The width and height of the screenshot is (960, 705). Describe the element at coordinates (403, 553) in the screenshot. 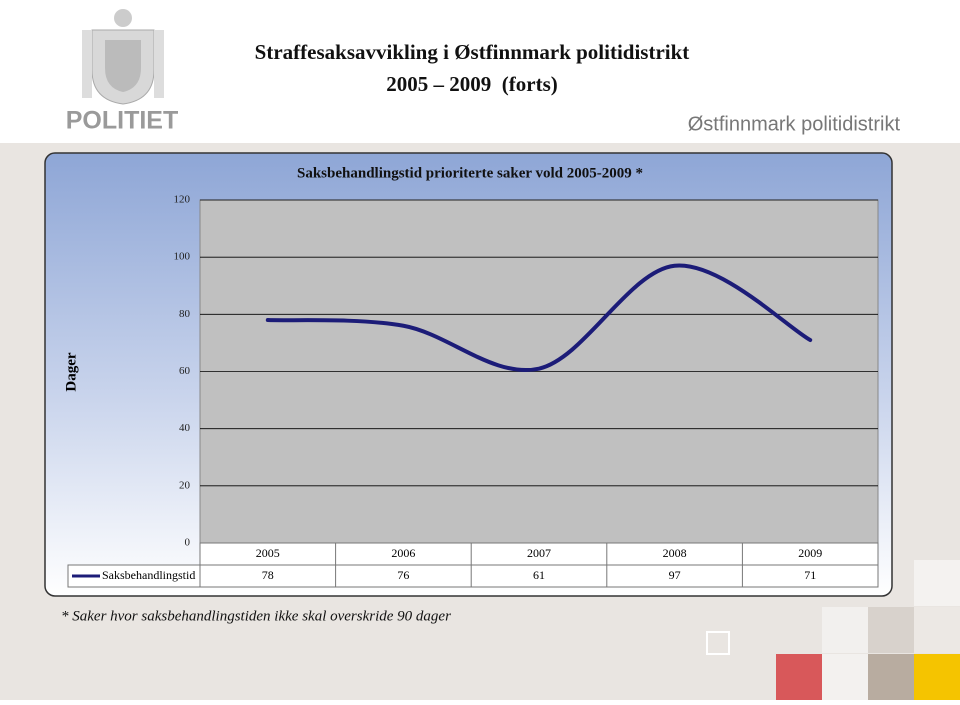

I see `x-tick-label: 2006` at that location.